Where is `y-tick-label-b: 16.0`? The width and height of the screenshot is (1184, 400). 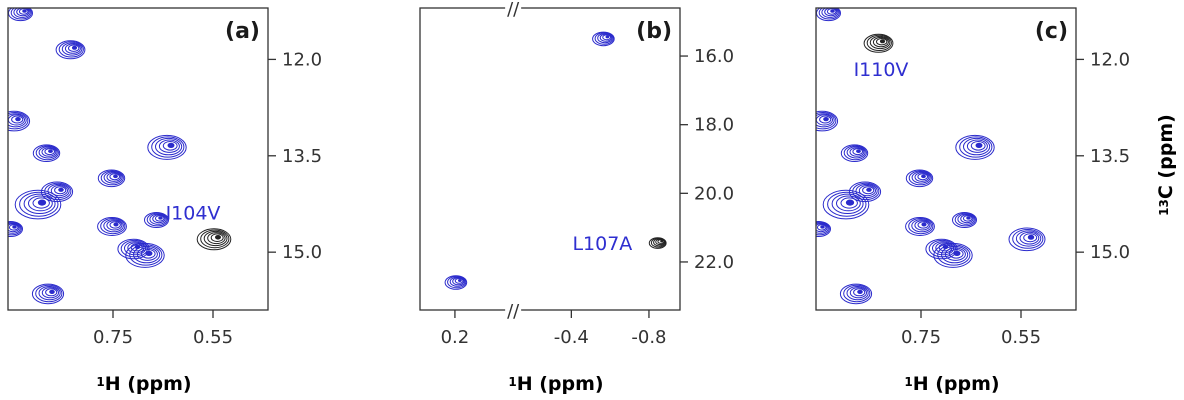 y-tick-label-b: 16.0 is located at coordinates (714, 56).